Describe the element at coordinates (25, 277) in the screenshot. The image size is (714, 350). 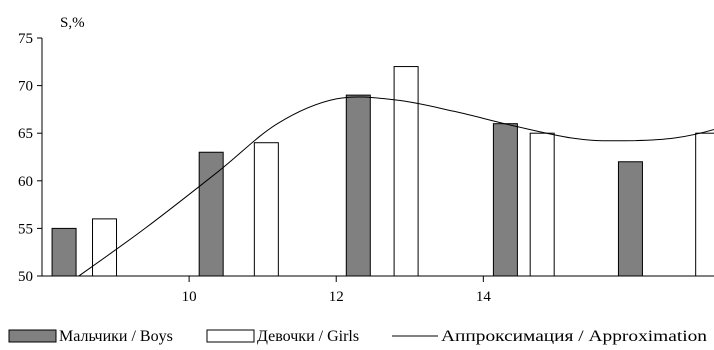
I see `y-tick-label: 50` at that location.